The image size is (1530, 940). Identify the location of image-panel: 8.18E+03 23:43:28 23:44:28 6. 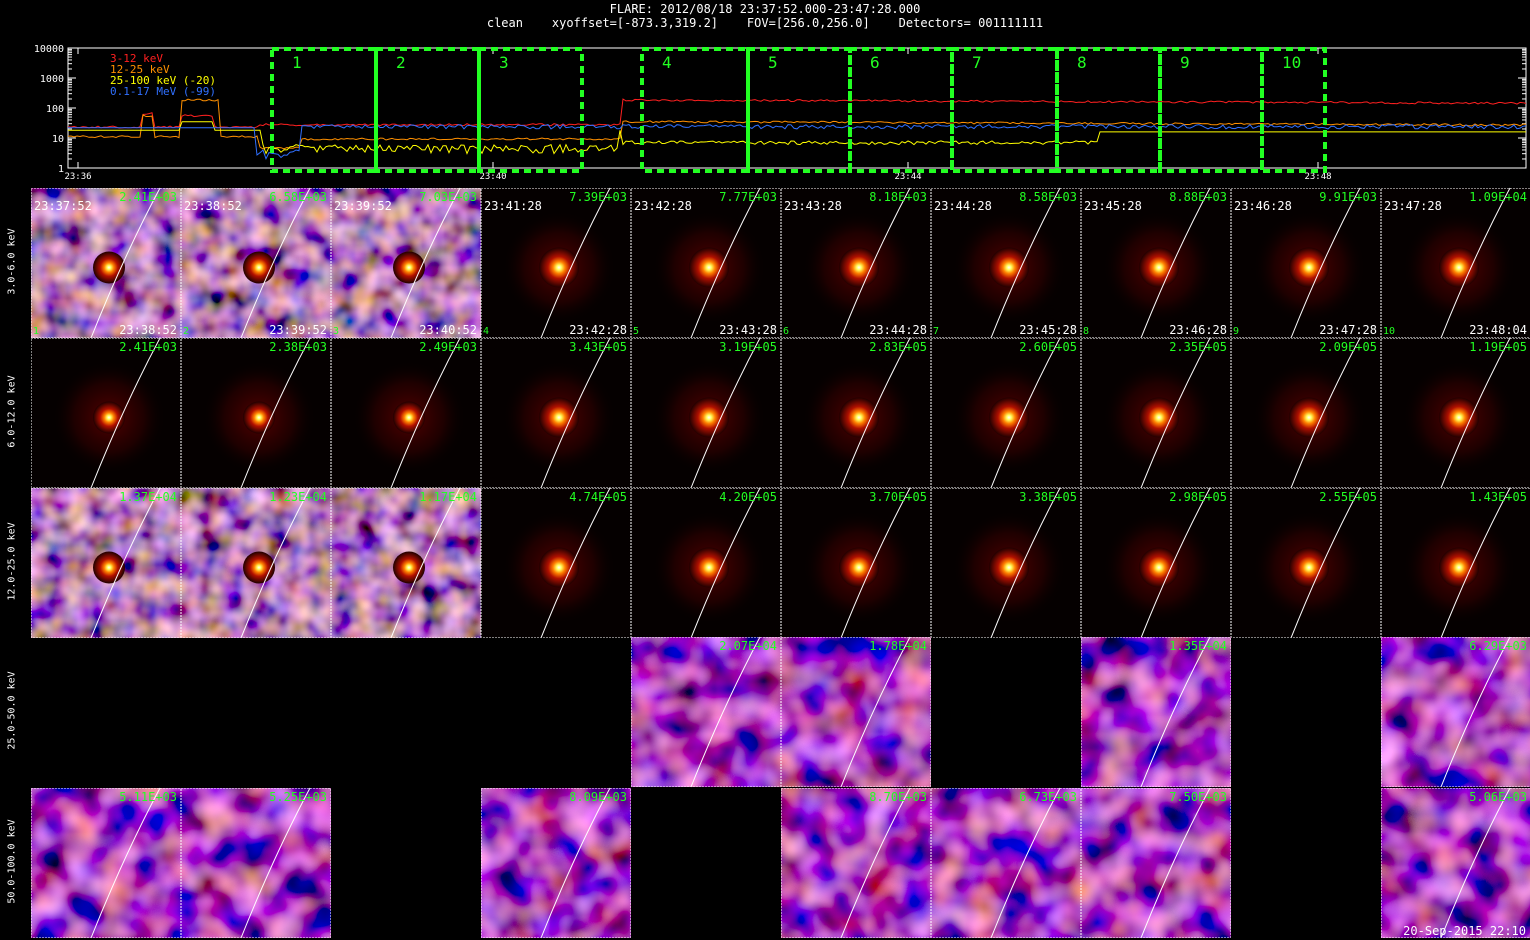
(856, 263).